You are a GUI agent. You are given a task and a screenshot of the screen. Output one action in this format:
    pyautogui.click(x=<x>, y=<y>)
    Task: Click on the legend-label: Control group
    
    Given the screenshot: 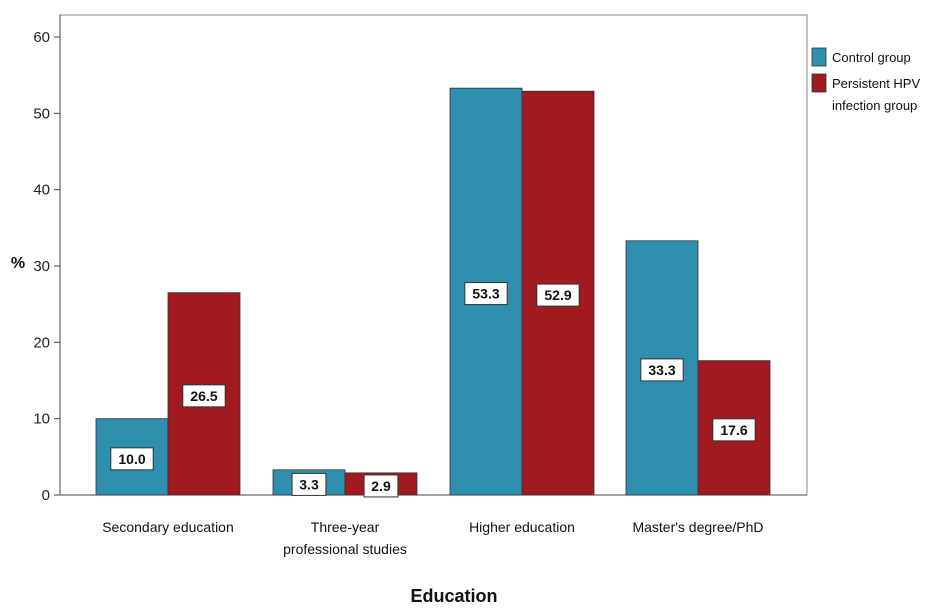 What is the action you would take?
    pyautogui.click(x=871, y=57)
    